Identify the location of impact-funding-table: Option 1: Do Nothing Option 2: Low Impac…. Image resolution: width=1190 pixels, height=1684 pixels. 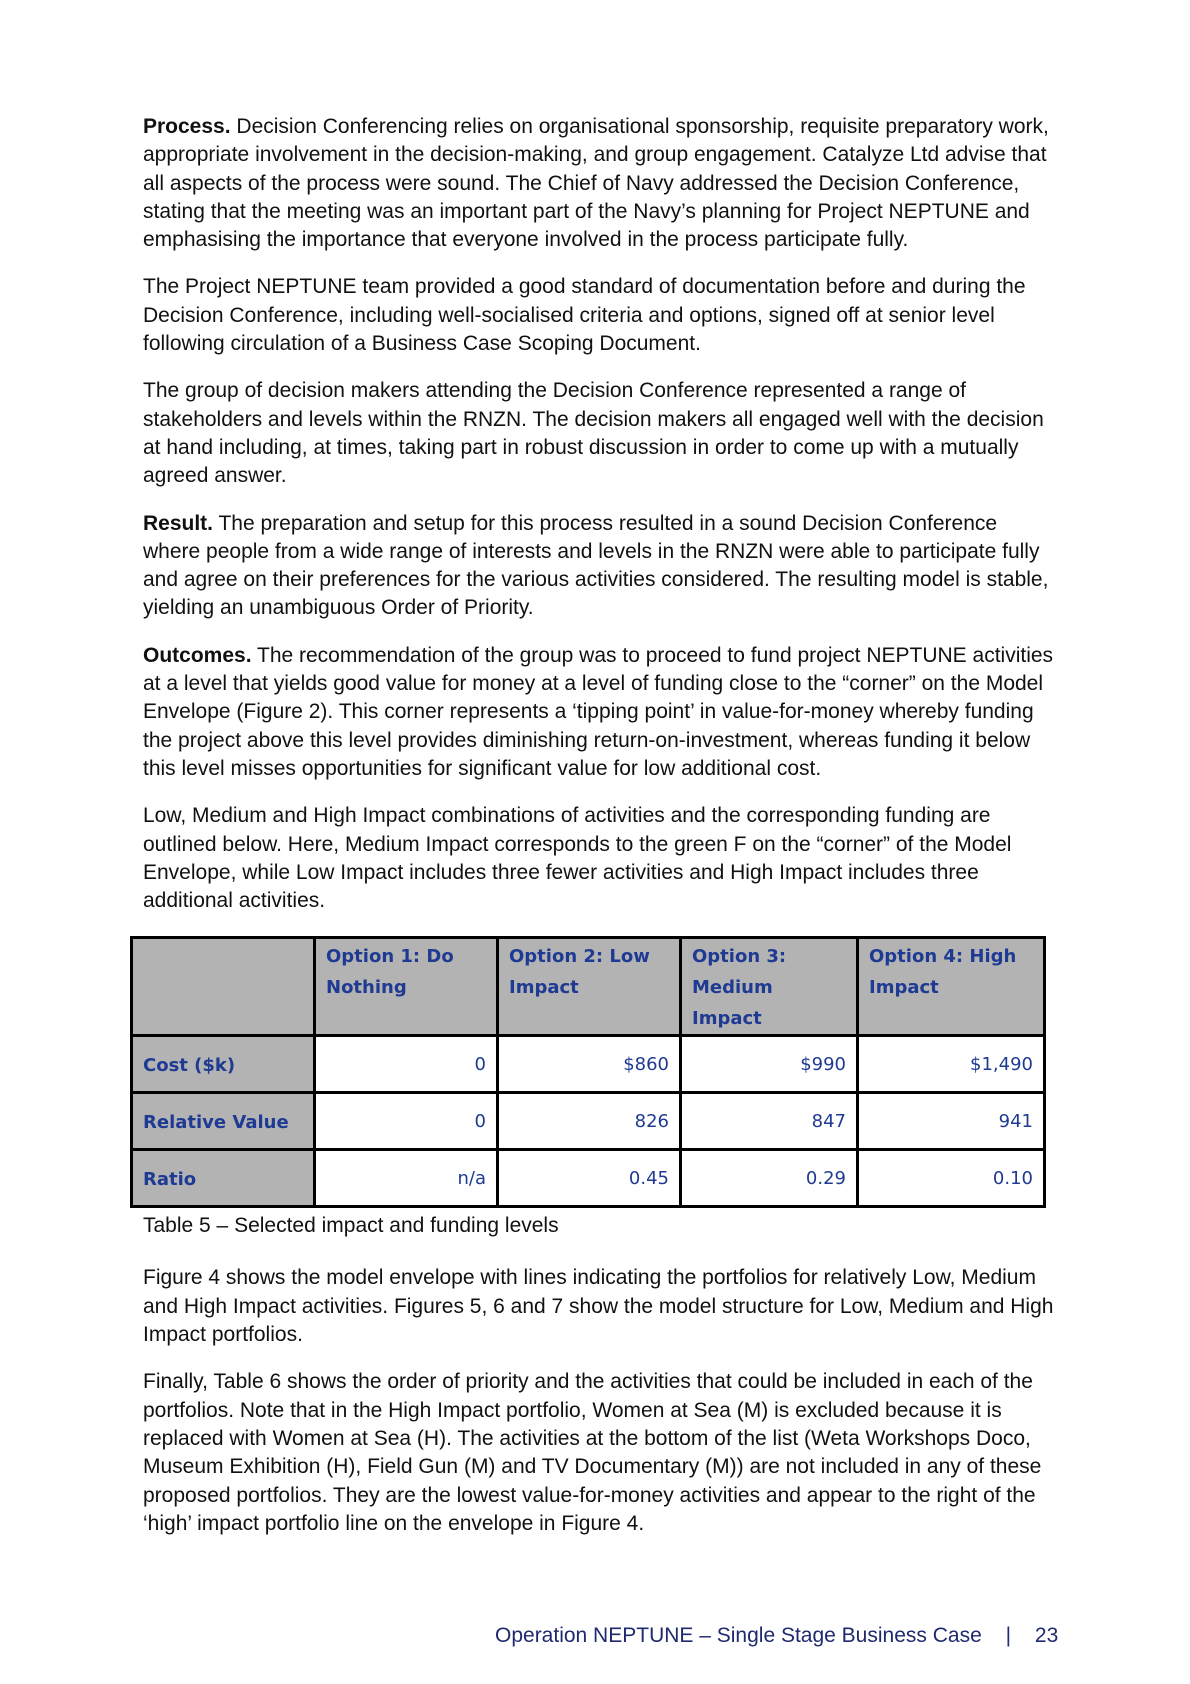
(588, 1072).